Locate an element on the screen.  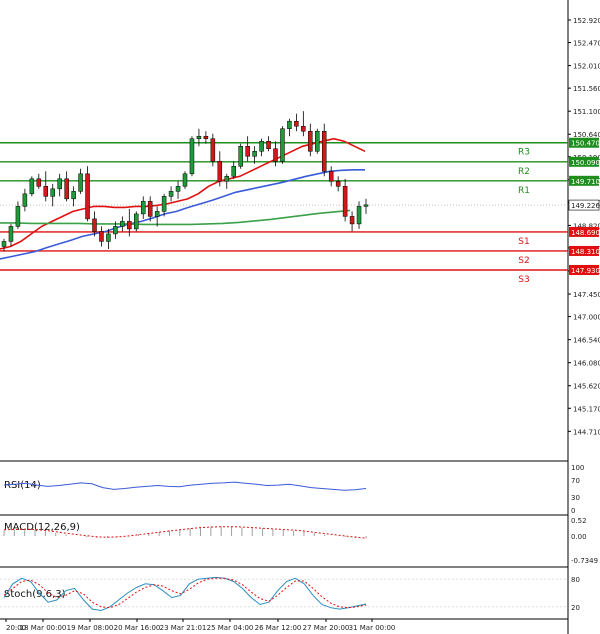
rsi-scale: 100 70 30 0 is located at coordinates (577, 489).